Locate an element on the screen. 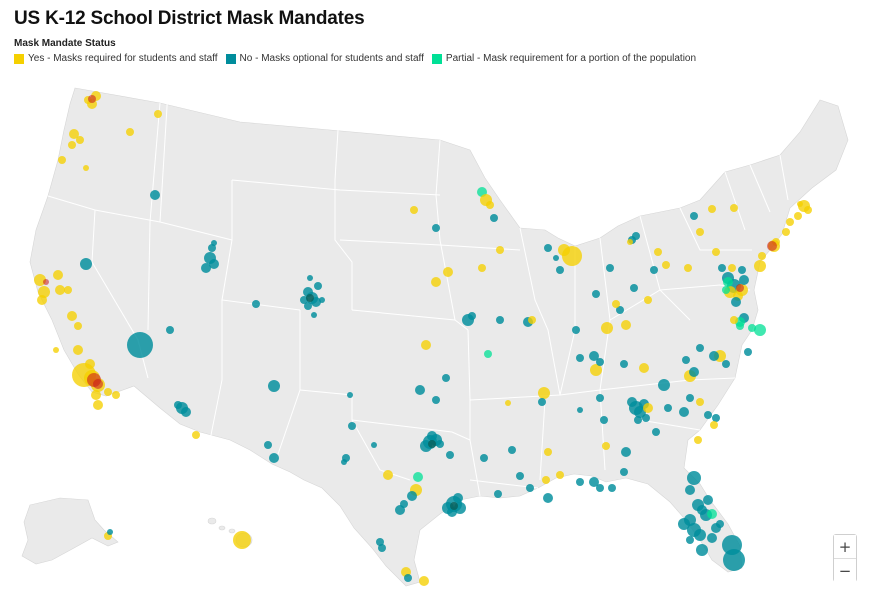 Image resolution: width=870 pixels, height=602 pixels. zoom-out-button: − is located at coordinates (845, 570).